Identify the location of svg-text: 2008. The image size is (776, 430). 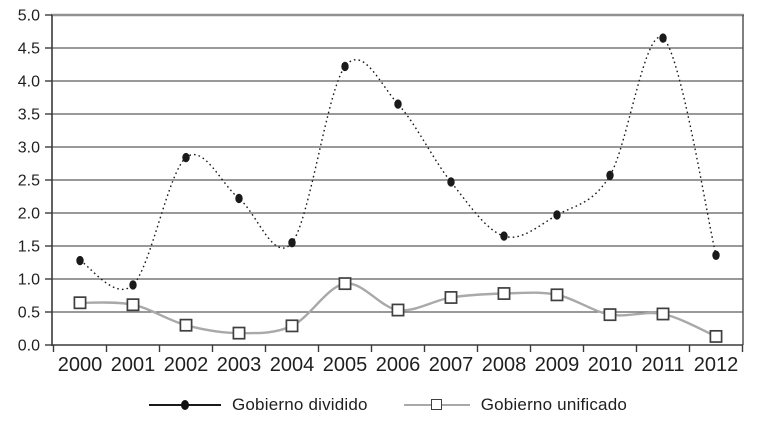
(504, 365).